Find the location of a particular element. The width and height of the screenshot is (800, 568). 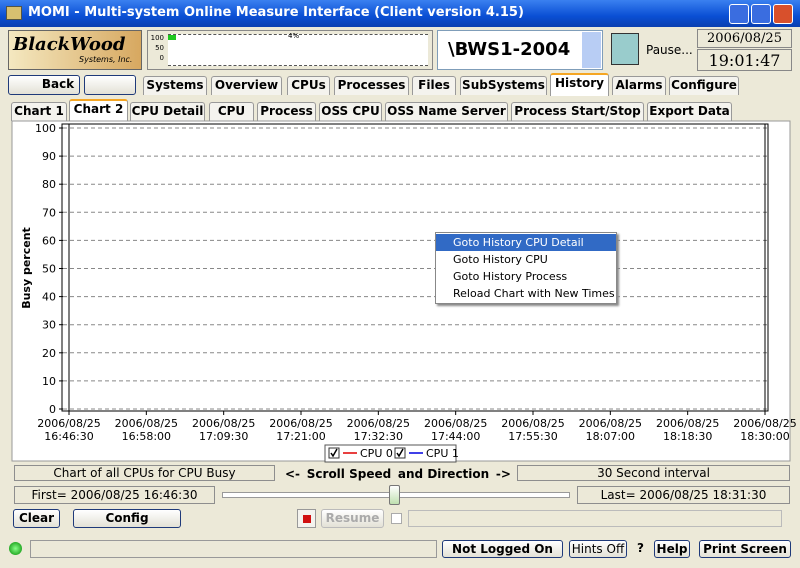

gauge-label: 4% is located at coordinates (294, 36).